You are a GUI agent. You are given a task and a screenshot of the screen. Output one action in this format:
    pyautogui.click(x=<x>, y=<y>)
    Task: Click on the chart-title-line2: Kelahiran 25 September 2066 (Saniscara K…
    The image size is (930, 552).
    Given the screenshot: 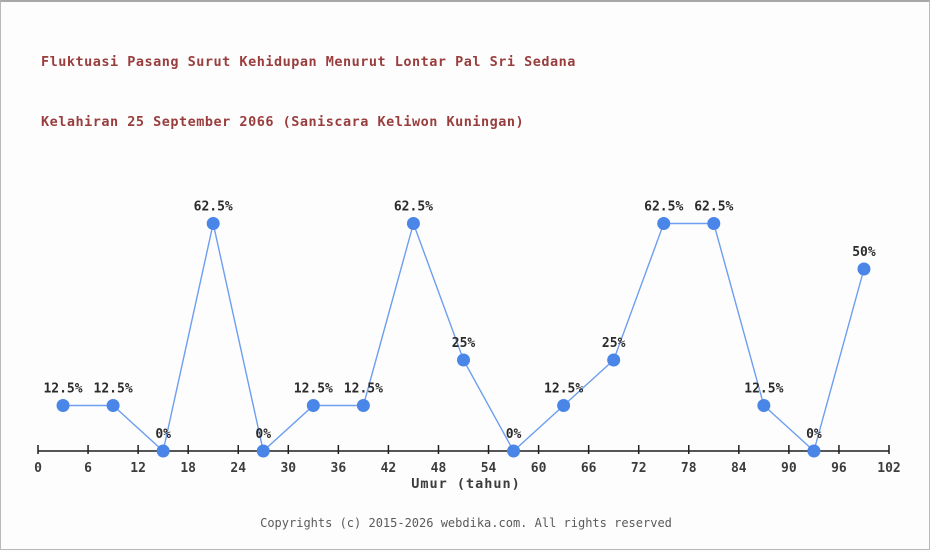 What is the action you would take?
    pyautogui.click(x=283, y=122)
    